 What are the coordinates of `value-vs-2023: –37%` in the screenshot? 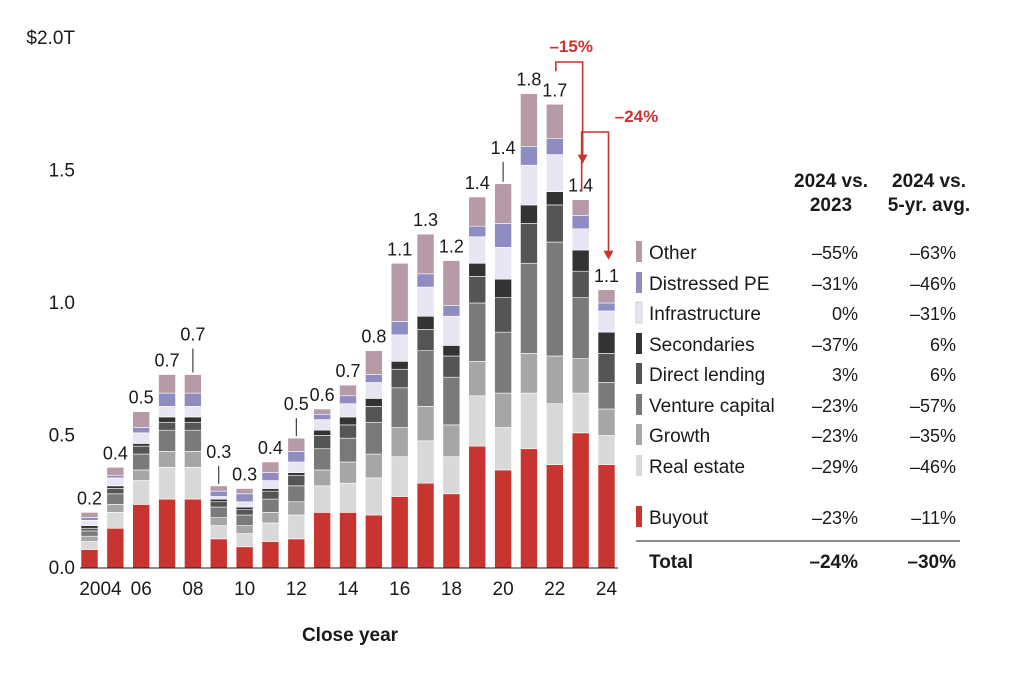 It's located at (835, 345).